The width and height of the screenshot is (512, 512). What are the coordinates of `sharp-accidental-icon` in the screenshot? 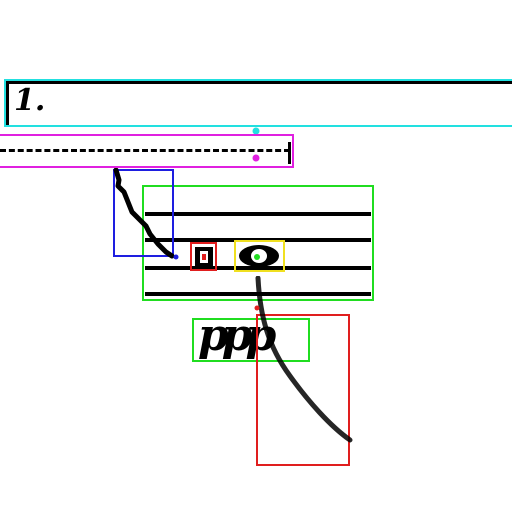 It's located at (204, 257).